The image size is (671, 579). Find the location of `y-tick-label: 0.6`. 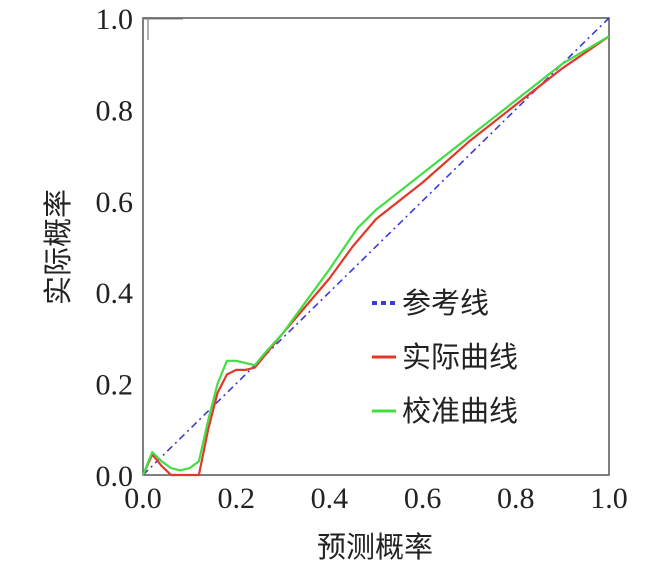

y-tick-label: 0.6 is located at coordinates (115, 202).